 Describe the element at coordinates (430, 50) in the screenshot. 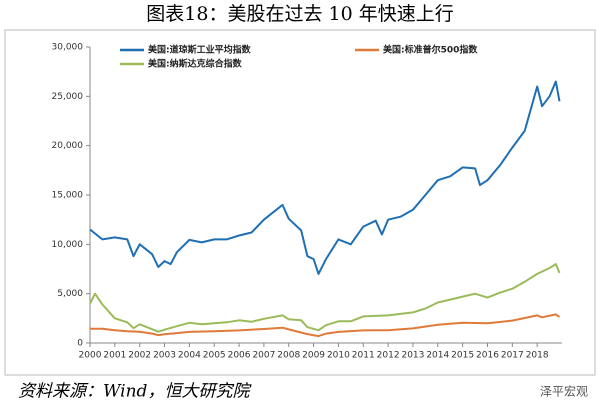

I see `legend-label: 美国:标准普尔500指数` at that location.